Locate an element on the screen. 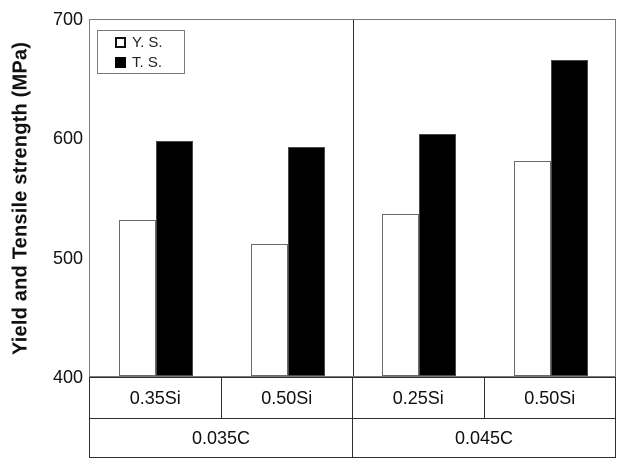 Image resolution: width=620 pixels, height=465 pixels. legend-item-yield-strength: Y. S. is located at coordinates (149, 42).